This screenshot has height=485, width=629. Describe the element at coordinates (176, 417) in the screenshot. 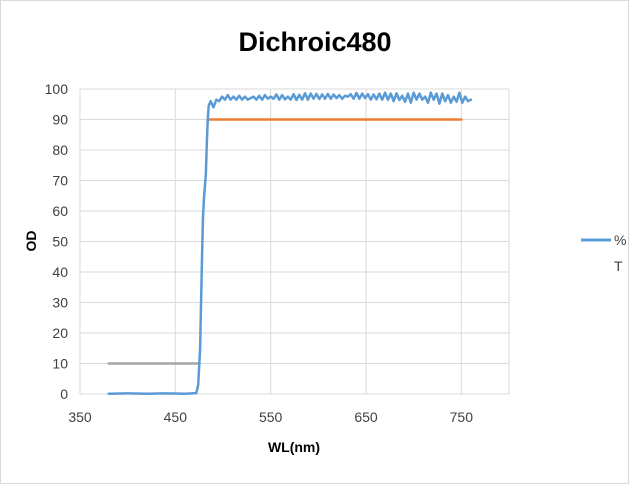

I see `x-tick-label: 450` at that location.